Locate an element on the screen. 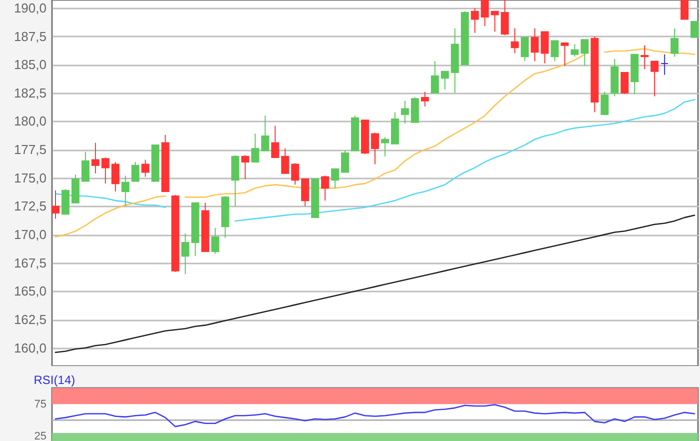  y-tick-label: 162,5 is located at coordinates (30, 320).